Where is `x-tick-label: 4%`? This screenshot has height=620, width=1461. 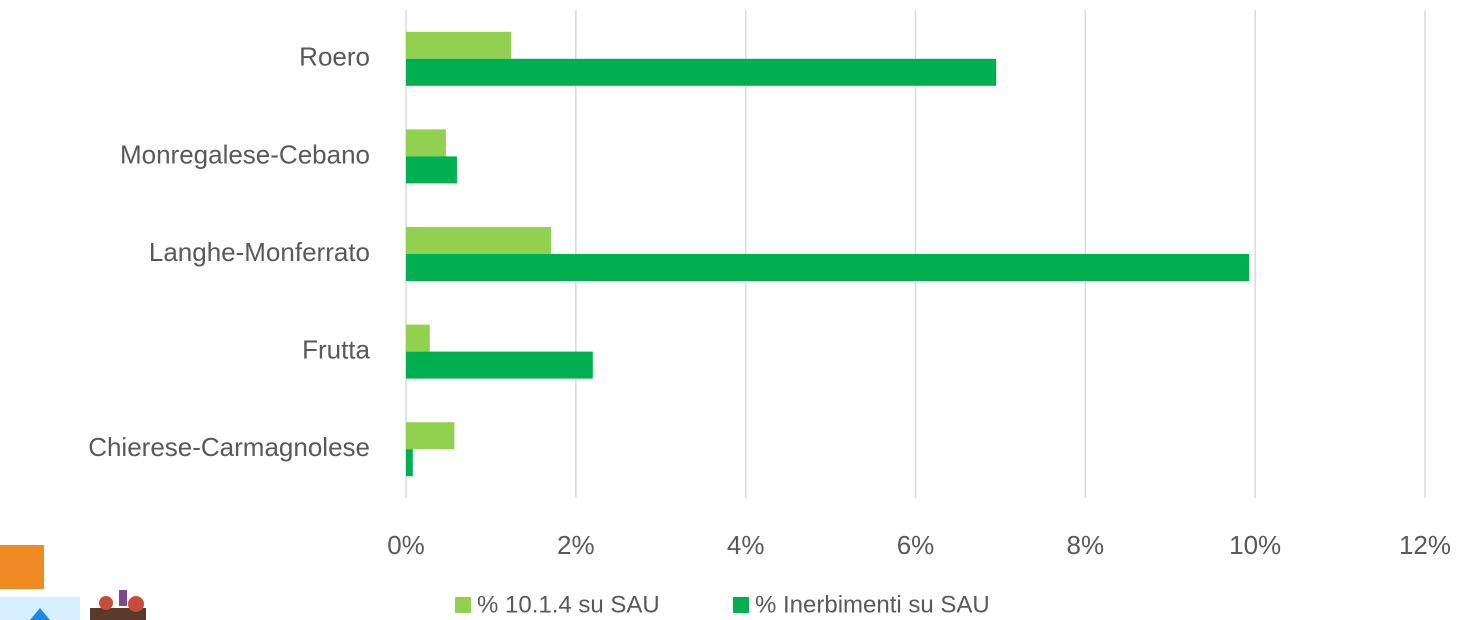
x-tick-label: 4% is located at coordinates (746, 545).